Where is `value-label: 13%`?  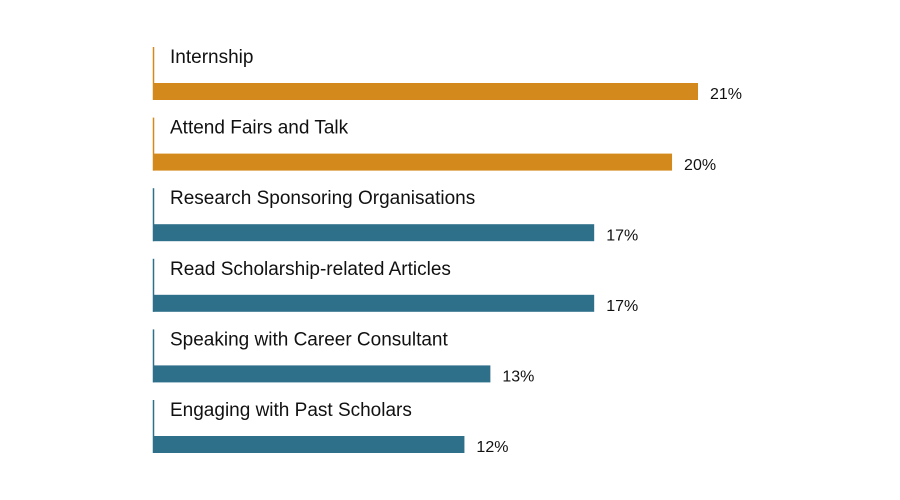
value-label: 13% is located at coordinates (518, 377).